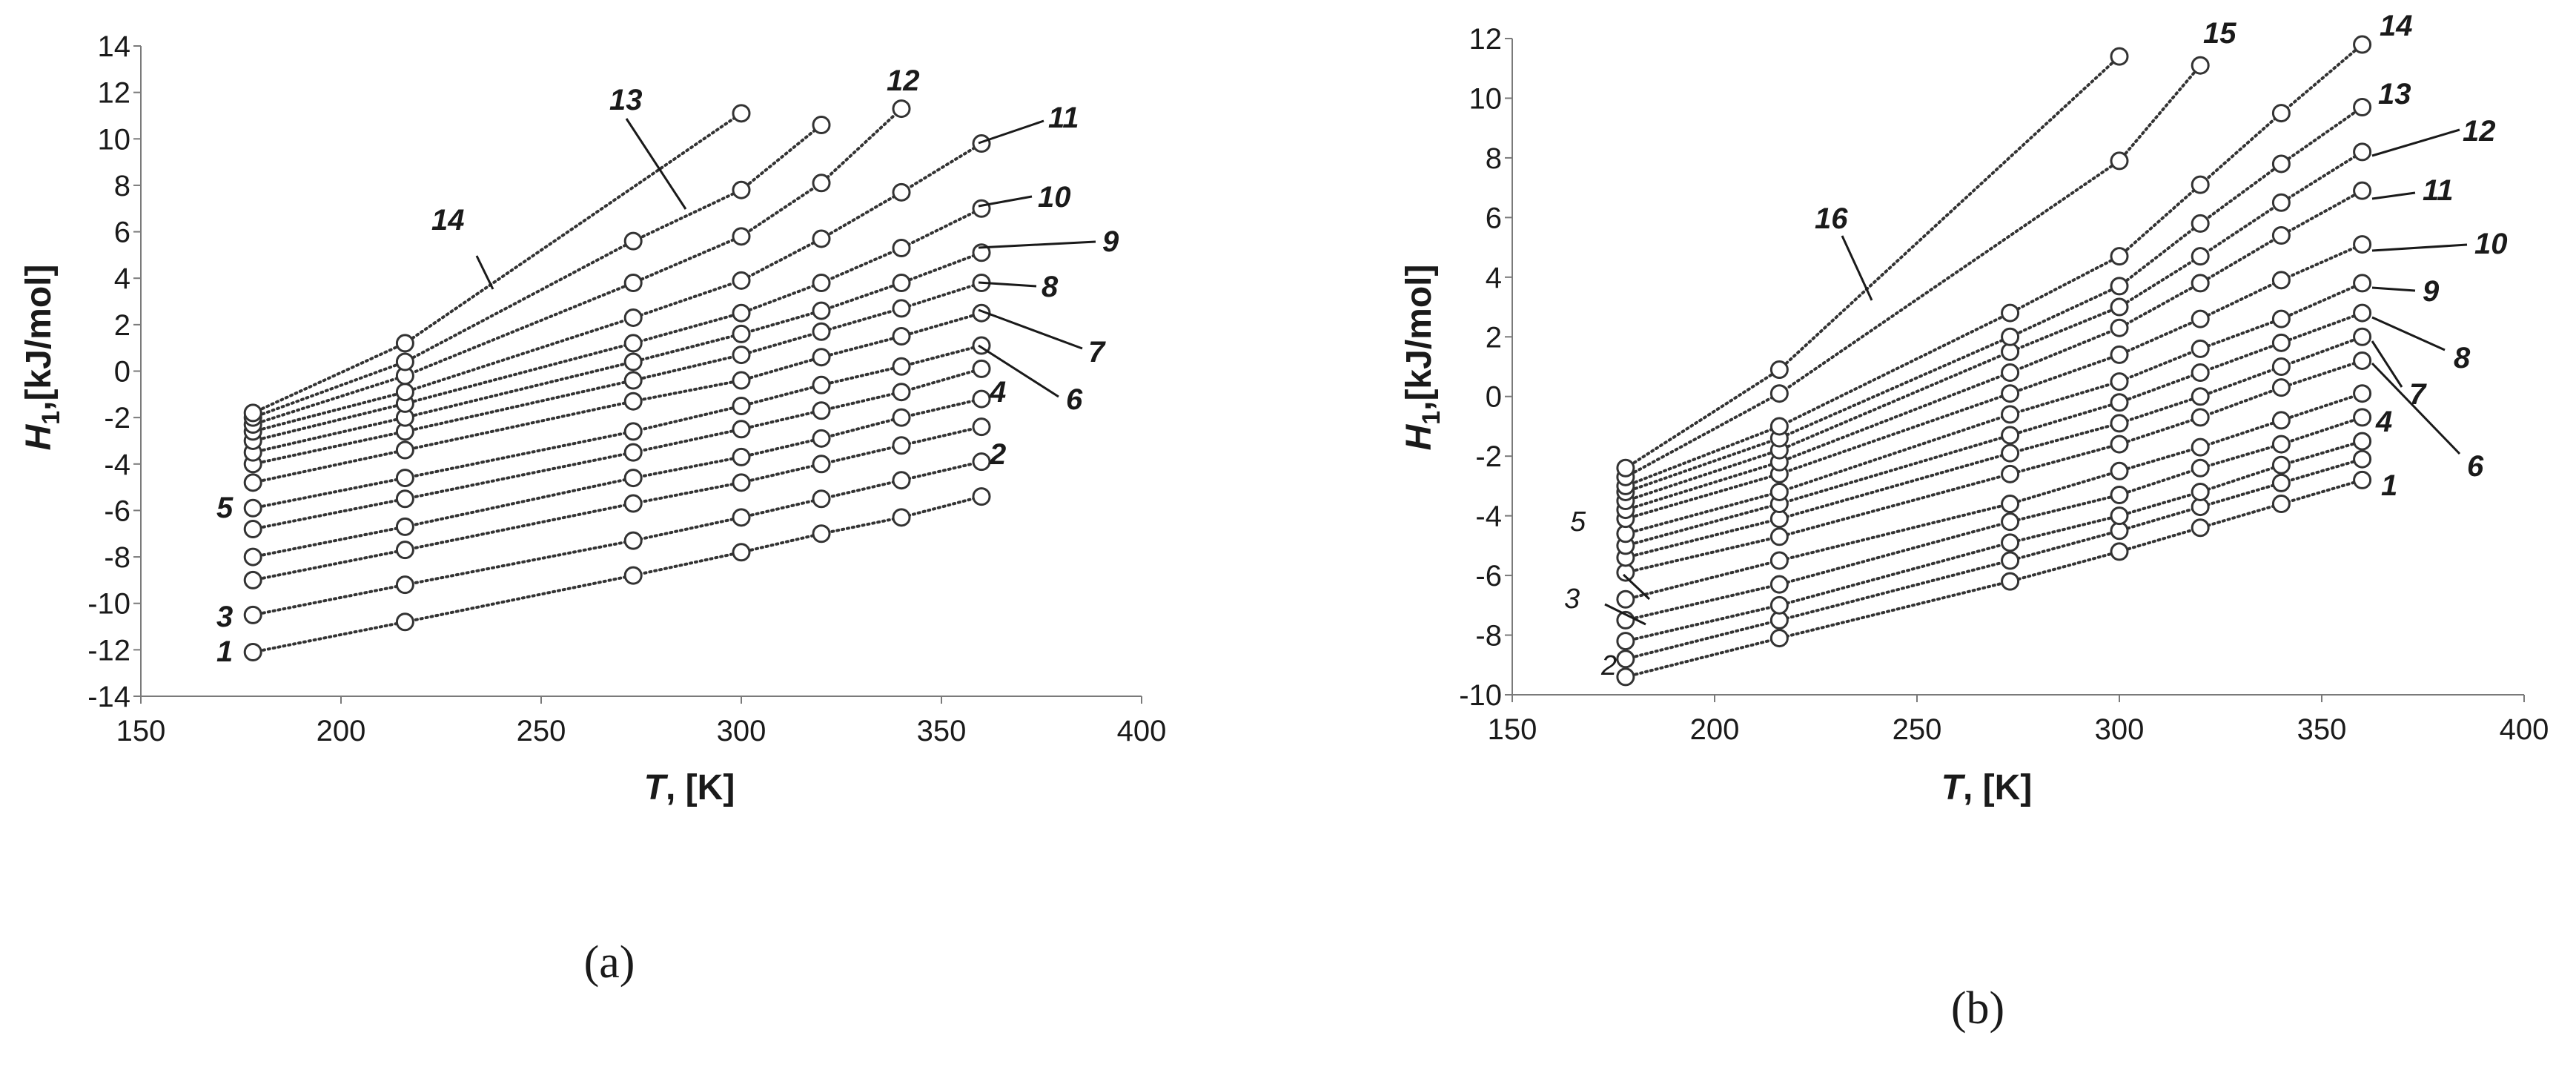 The image size is (2576, 1067). What do you see at coordinates (42, 358) in the screenshot?
I see `chart-a-y-axis-title: H1,[kJ/mol]` at bounding box center [42, 358].